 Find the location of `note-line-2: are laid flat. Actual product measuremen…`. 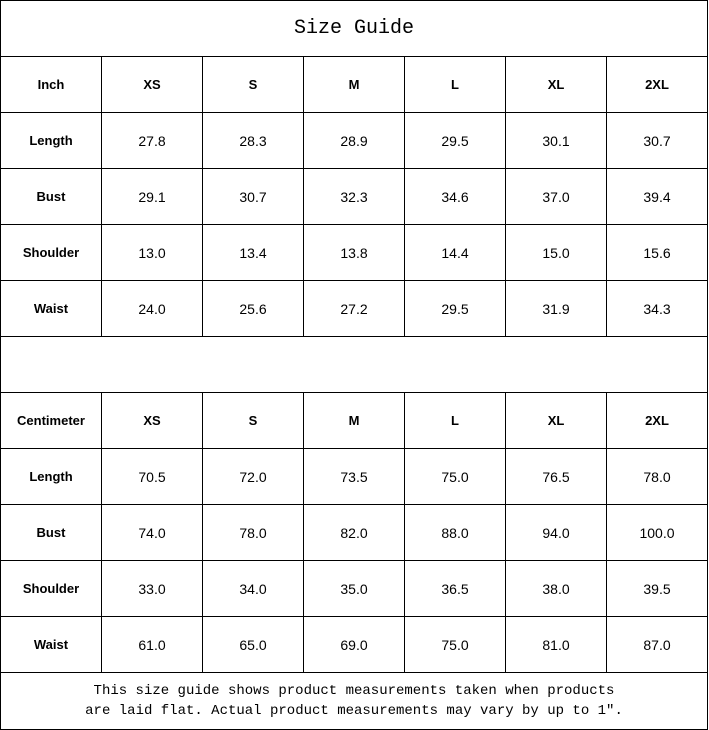

note-line-2: are laid flat. Actual product measuremen… is located at coordinates (354, 711).